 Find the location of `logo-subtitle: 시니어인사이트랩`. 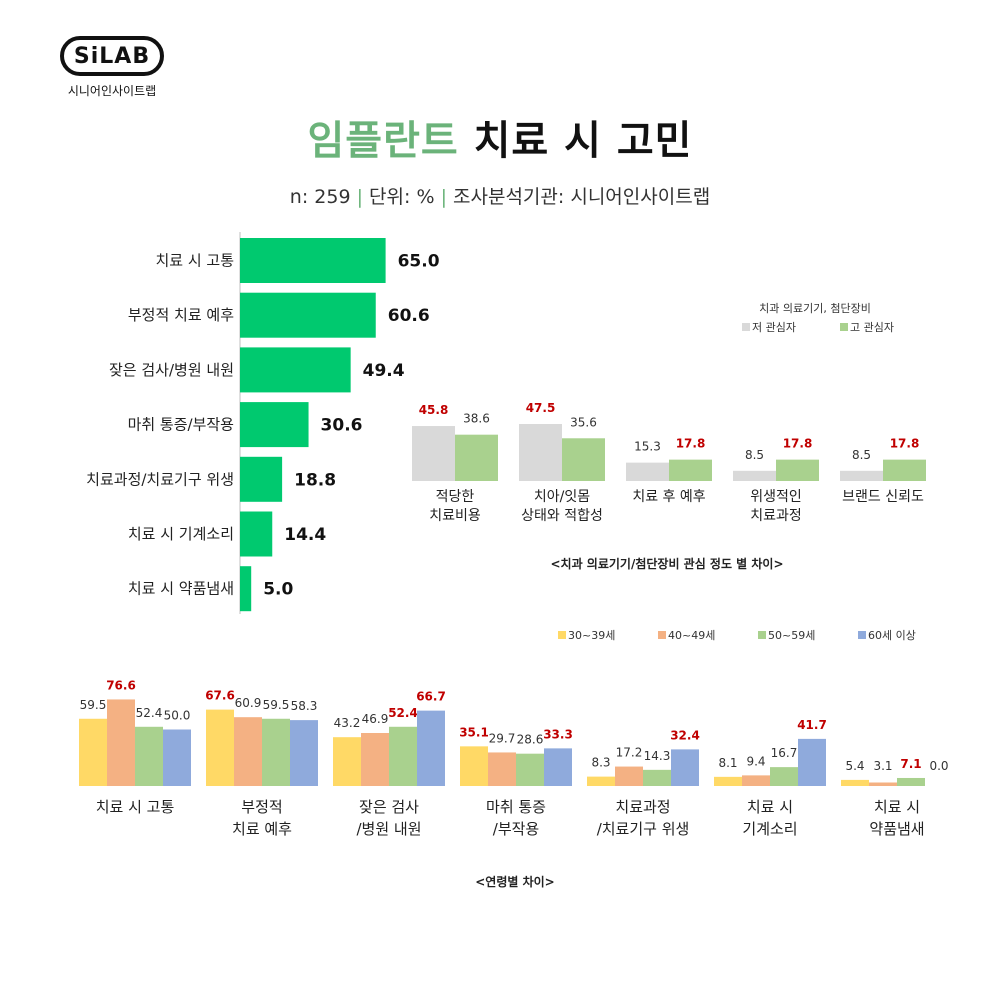

logo-subtitle: 시니어인사이트랩 is located at coordinates (112, 91).